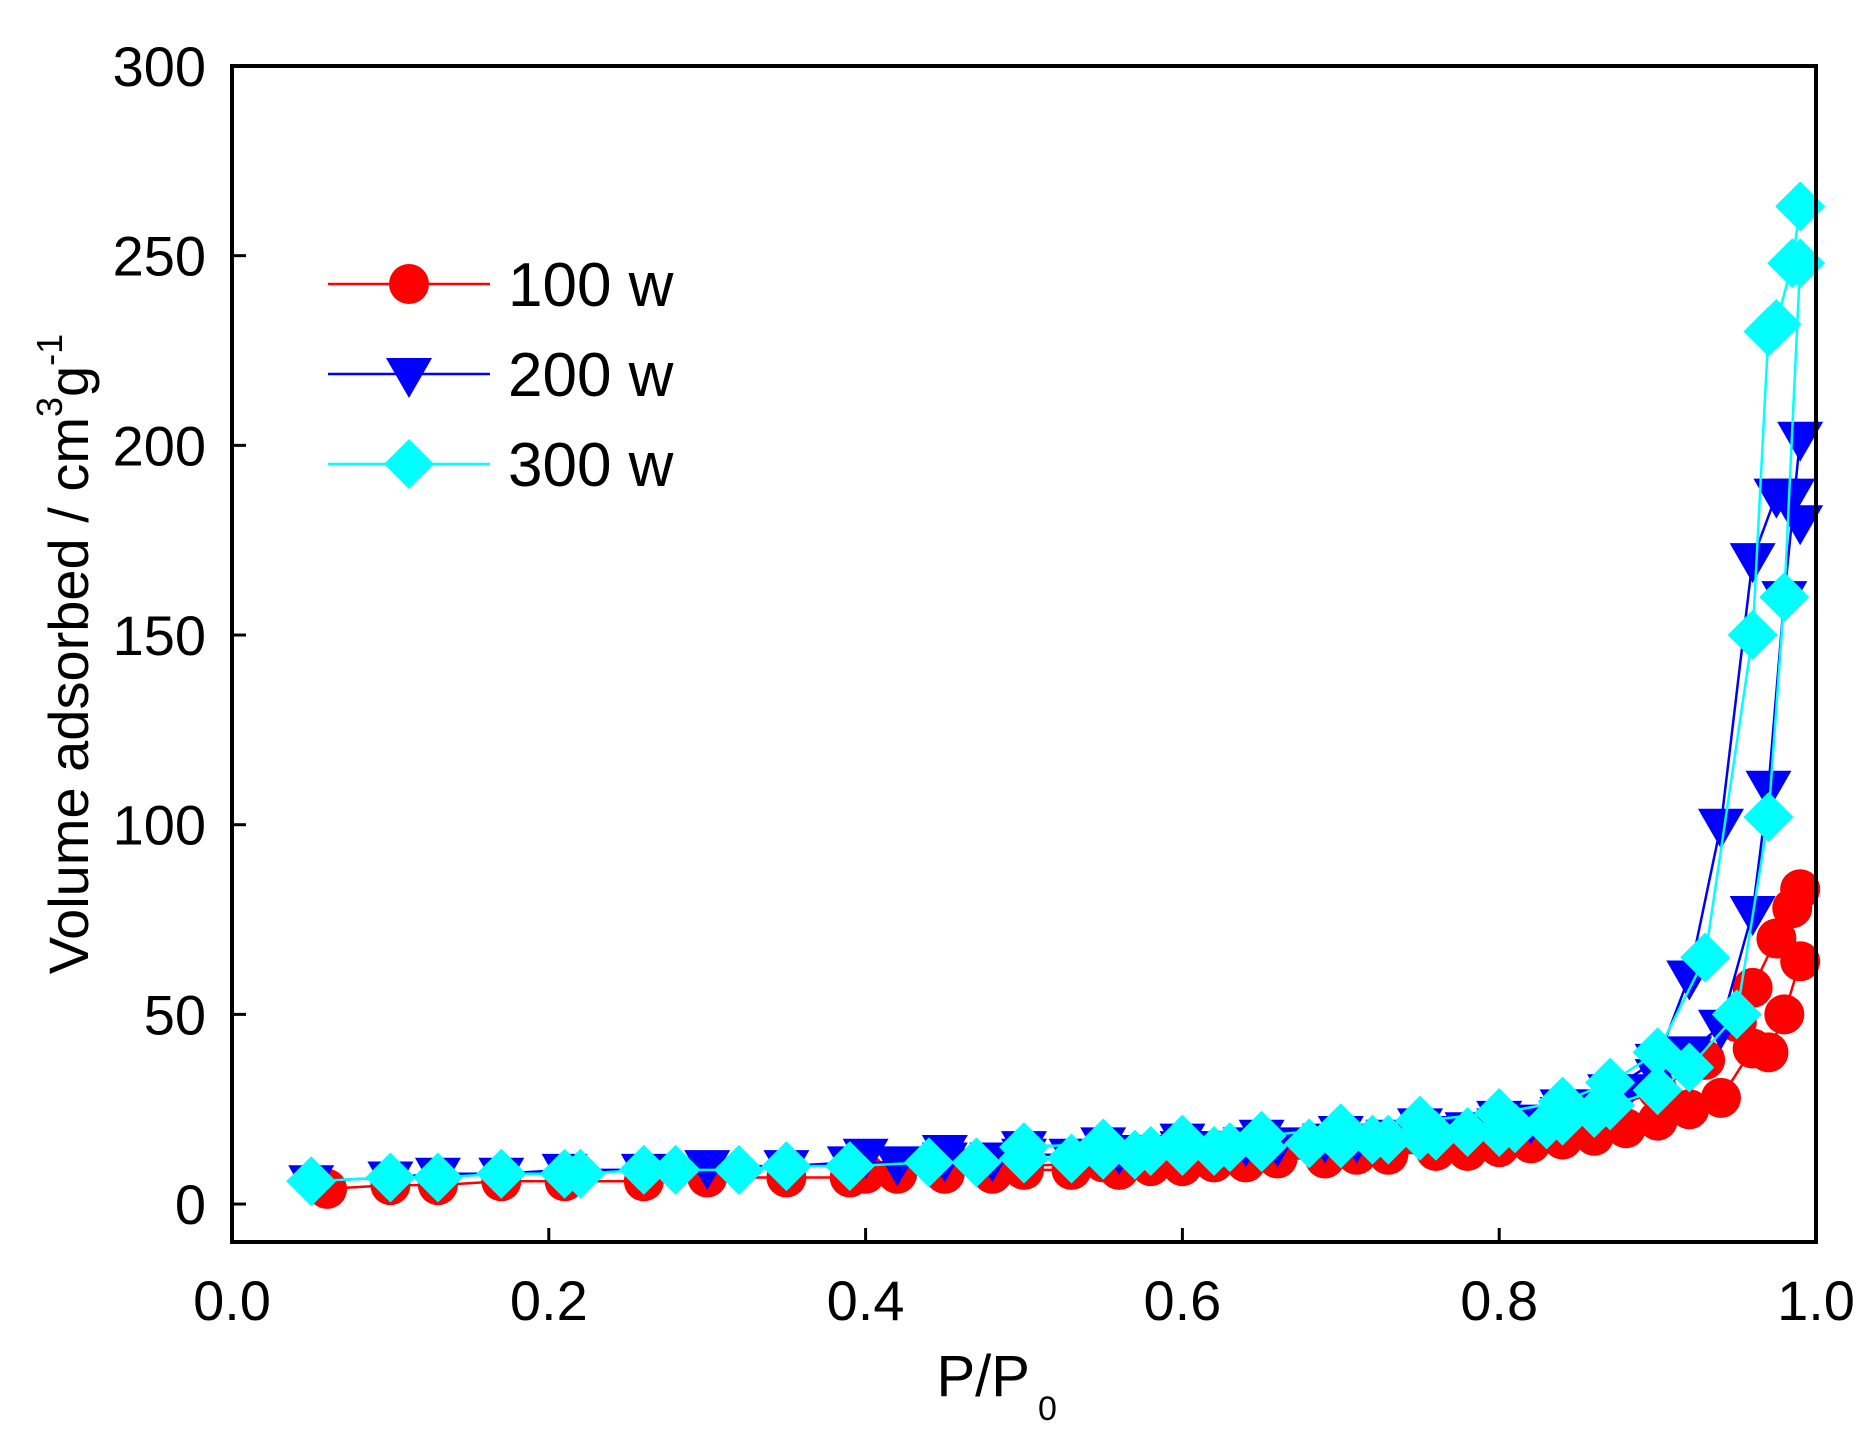  I want to click on x-tick-label: 1.0, so click(1816, 1300).